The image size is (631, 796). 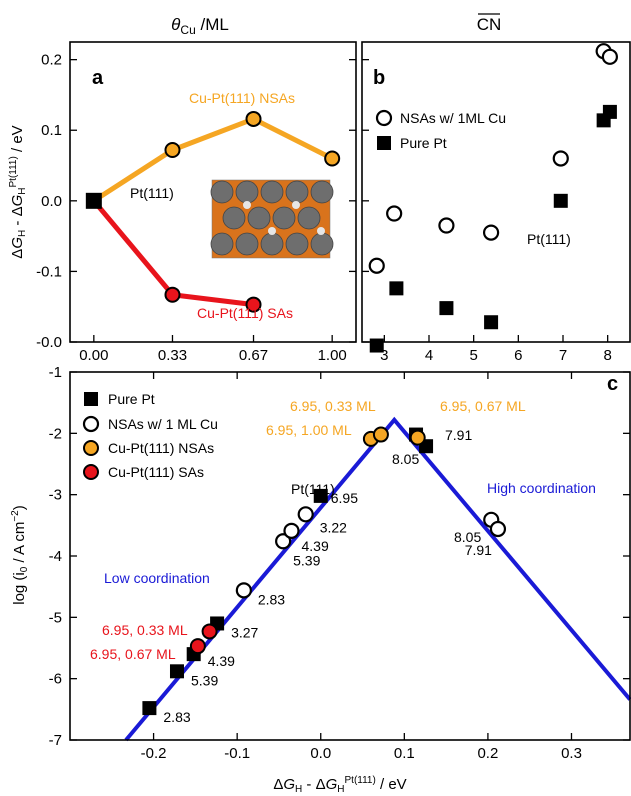 I want to click on panel-b-letter: b, so click(x=379, y=78).